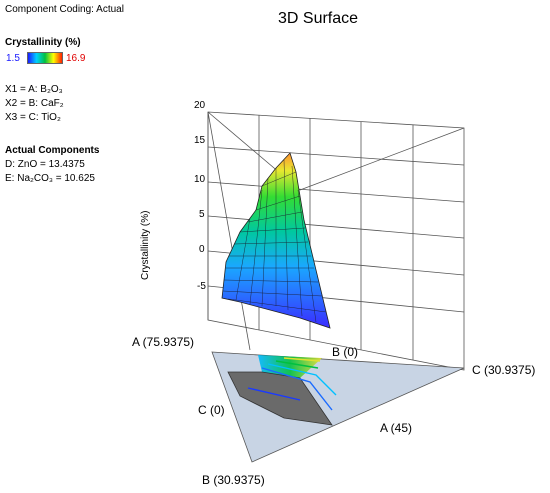 The width and height of the screenshot is (550, 493). I want to click on floor-contour-region, so click(280, 398).